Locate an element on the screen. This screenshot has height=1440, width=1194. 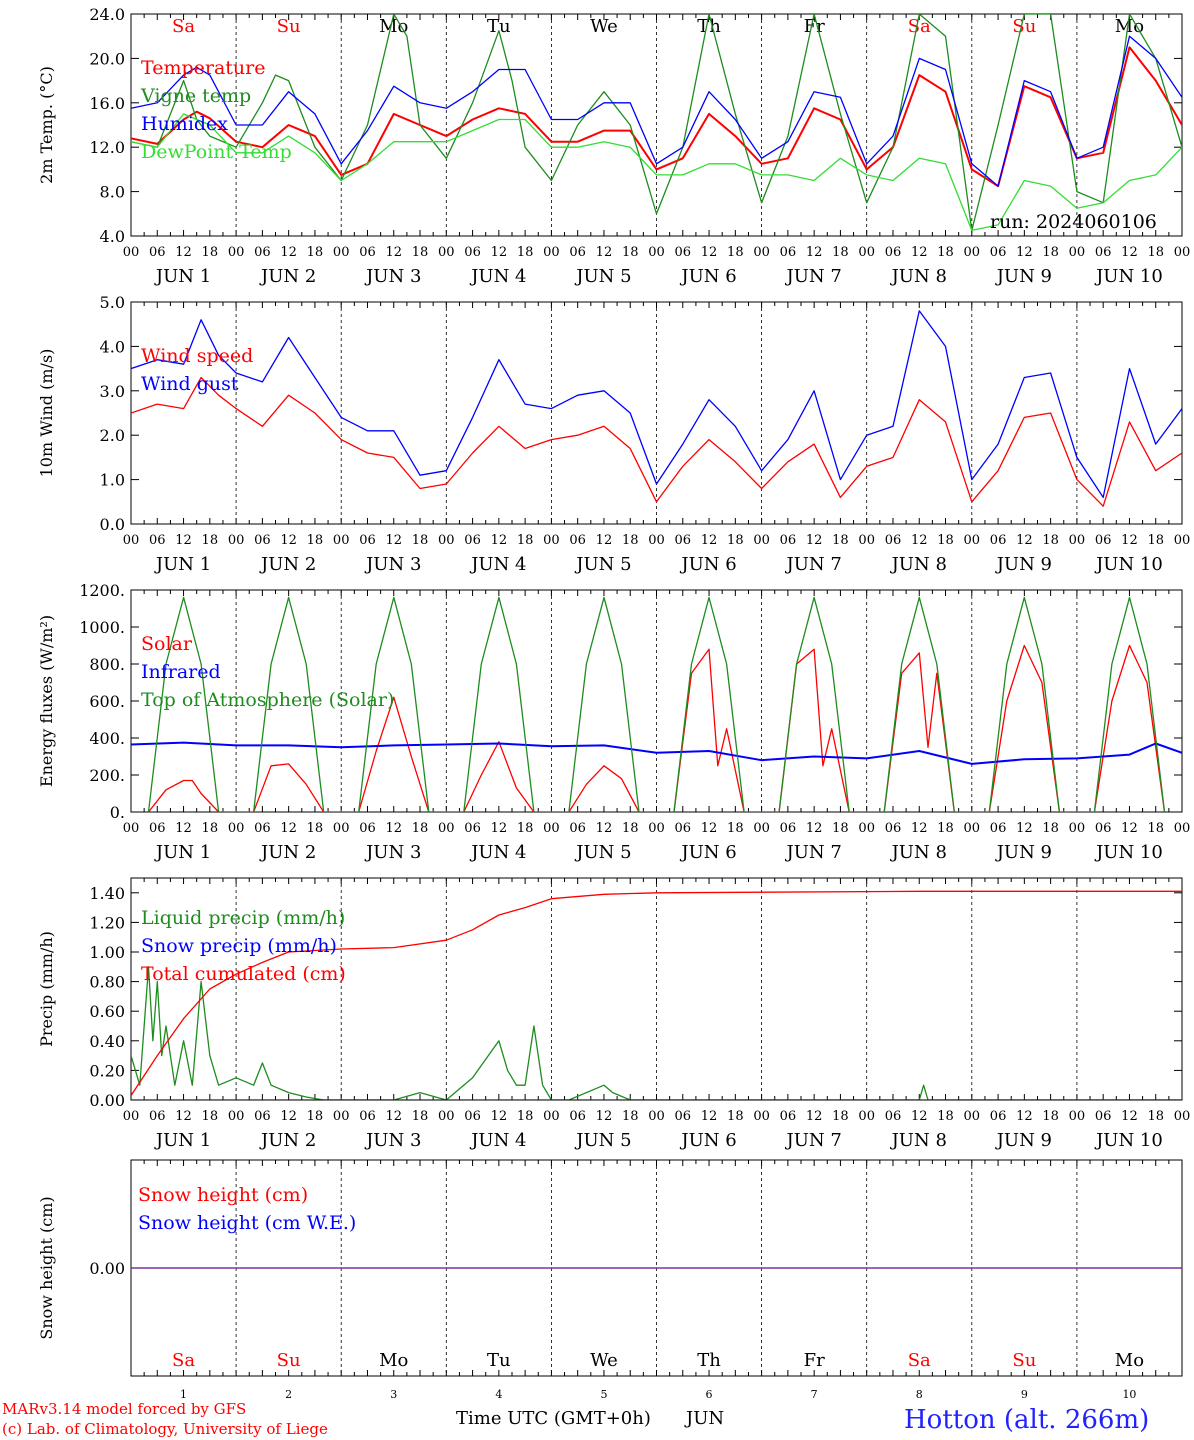
x-day-number: 9 is located at coordinates (1024, 1394).